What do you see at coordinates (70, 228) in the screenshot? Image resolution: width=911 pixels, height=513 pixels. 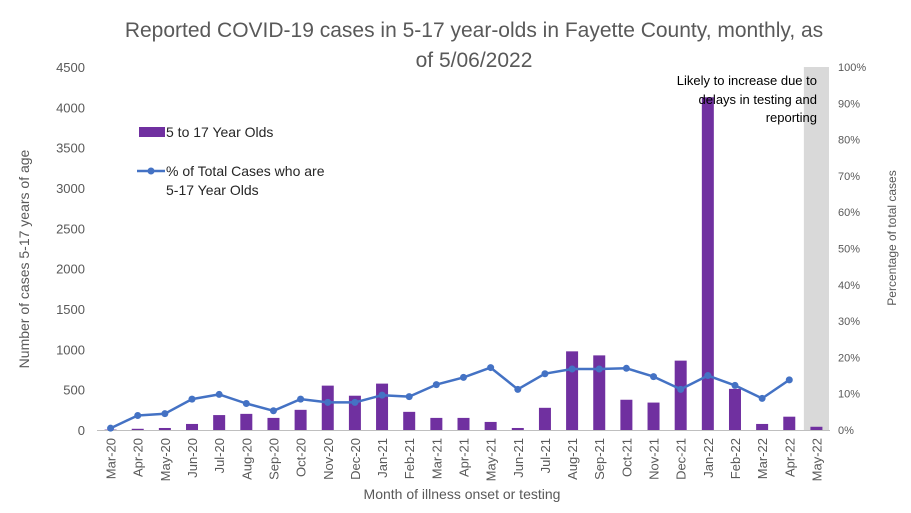 I see `y-tick-label: 2500` at bounding box center [70, 228].